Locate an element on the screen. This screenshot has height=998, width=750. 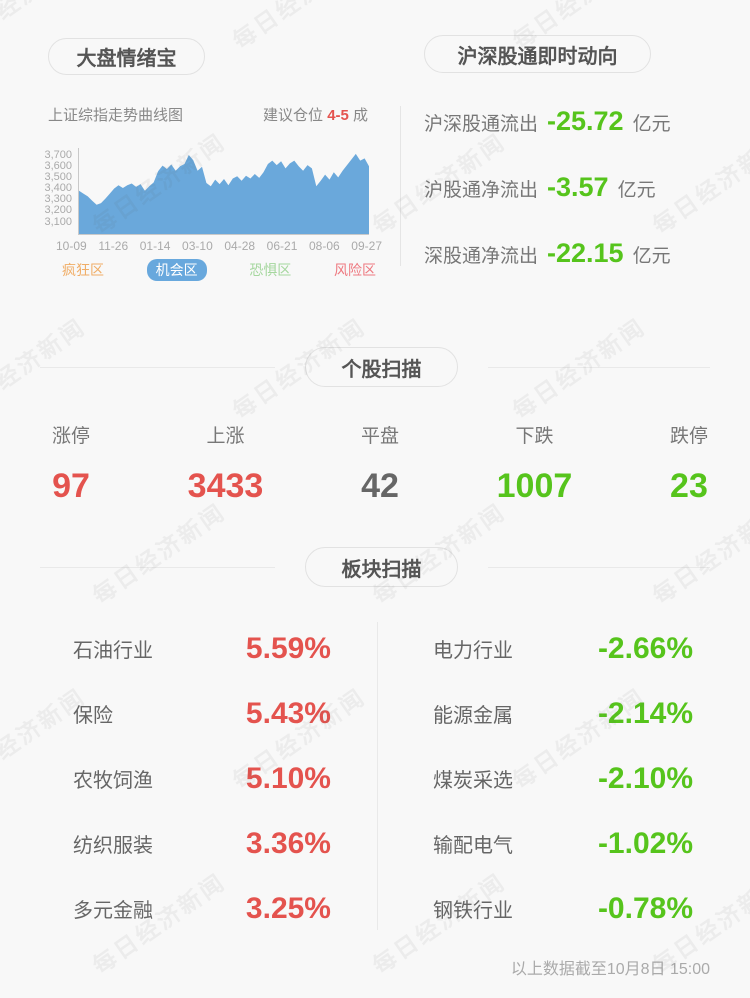
stat-value: 23 is located at coordinates (689, 486).